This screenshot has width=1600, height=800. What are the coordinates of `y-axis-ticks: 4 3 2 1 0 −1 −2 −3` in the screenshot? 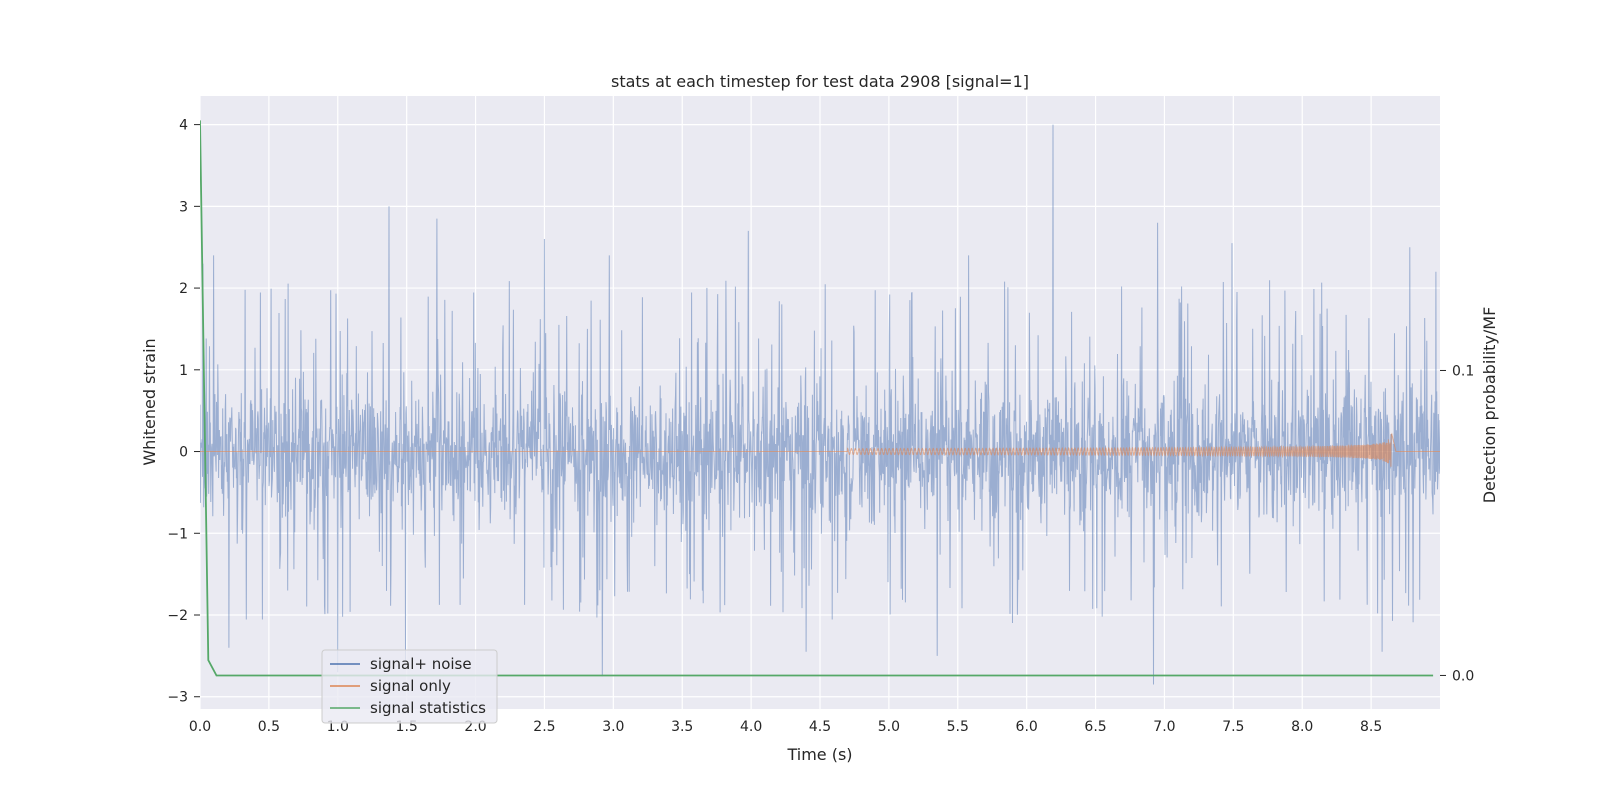 It's located at (183, 412).